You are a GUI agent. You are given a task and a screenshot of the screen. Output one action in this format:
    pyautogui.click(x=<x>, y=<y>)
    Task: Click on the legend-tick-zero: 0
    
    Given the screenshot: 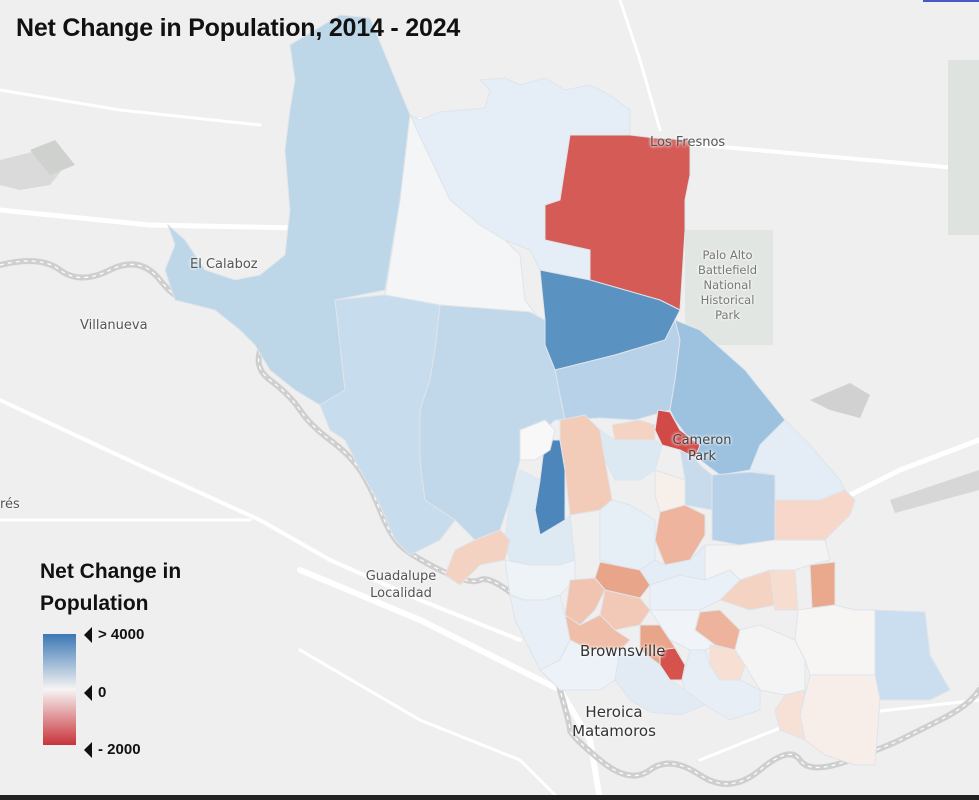 What is the action you would take?
    pyautogui.click(x=95, y=693)
    